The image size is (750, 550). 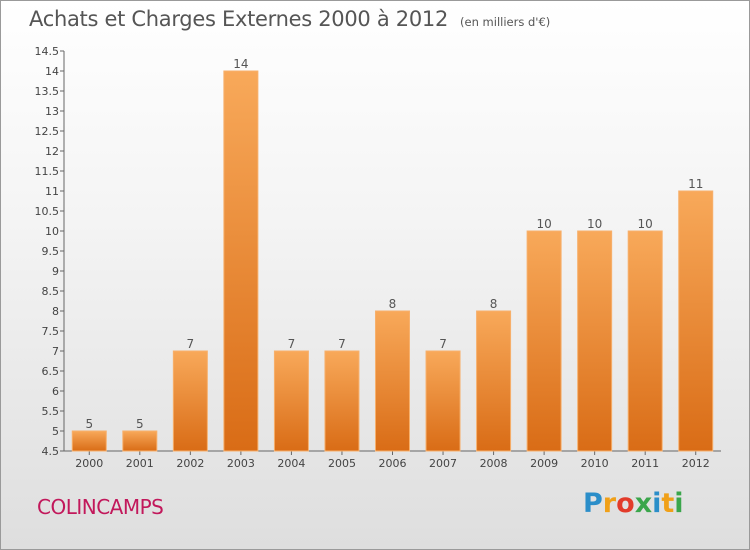 What do you see at coordinates (51, 411) in the screenshot?
I see `y-tick-label: 5.5` at bounding box center [51, 411].